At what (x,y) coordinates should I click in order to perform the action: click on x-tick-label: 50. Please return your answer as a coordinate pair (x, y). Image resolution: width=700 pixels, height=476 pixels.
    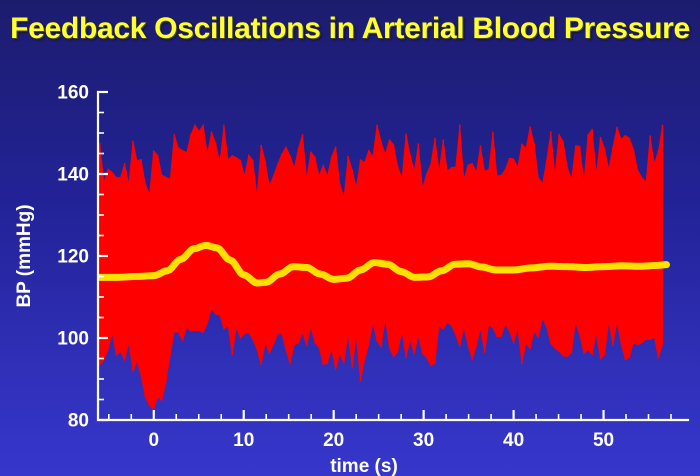
    Looking at the image, I should click on (603, 440).